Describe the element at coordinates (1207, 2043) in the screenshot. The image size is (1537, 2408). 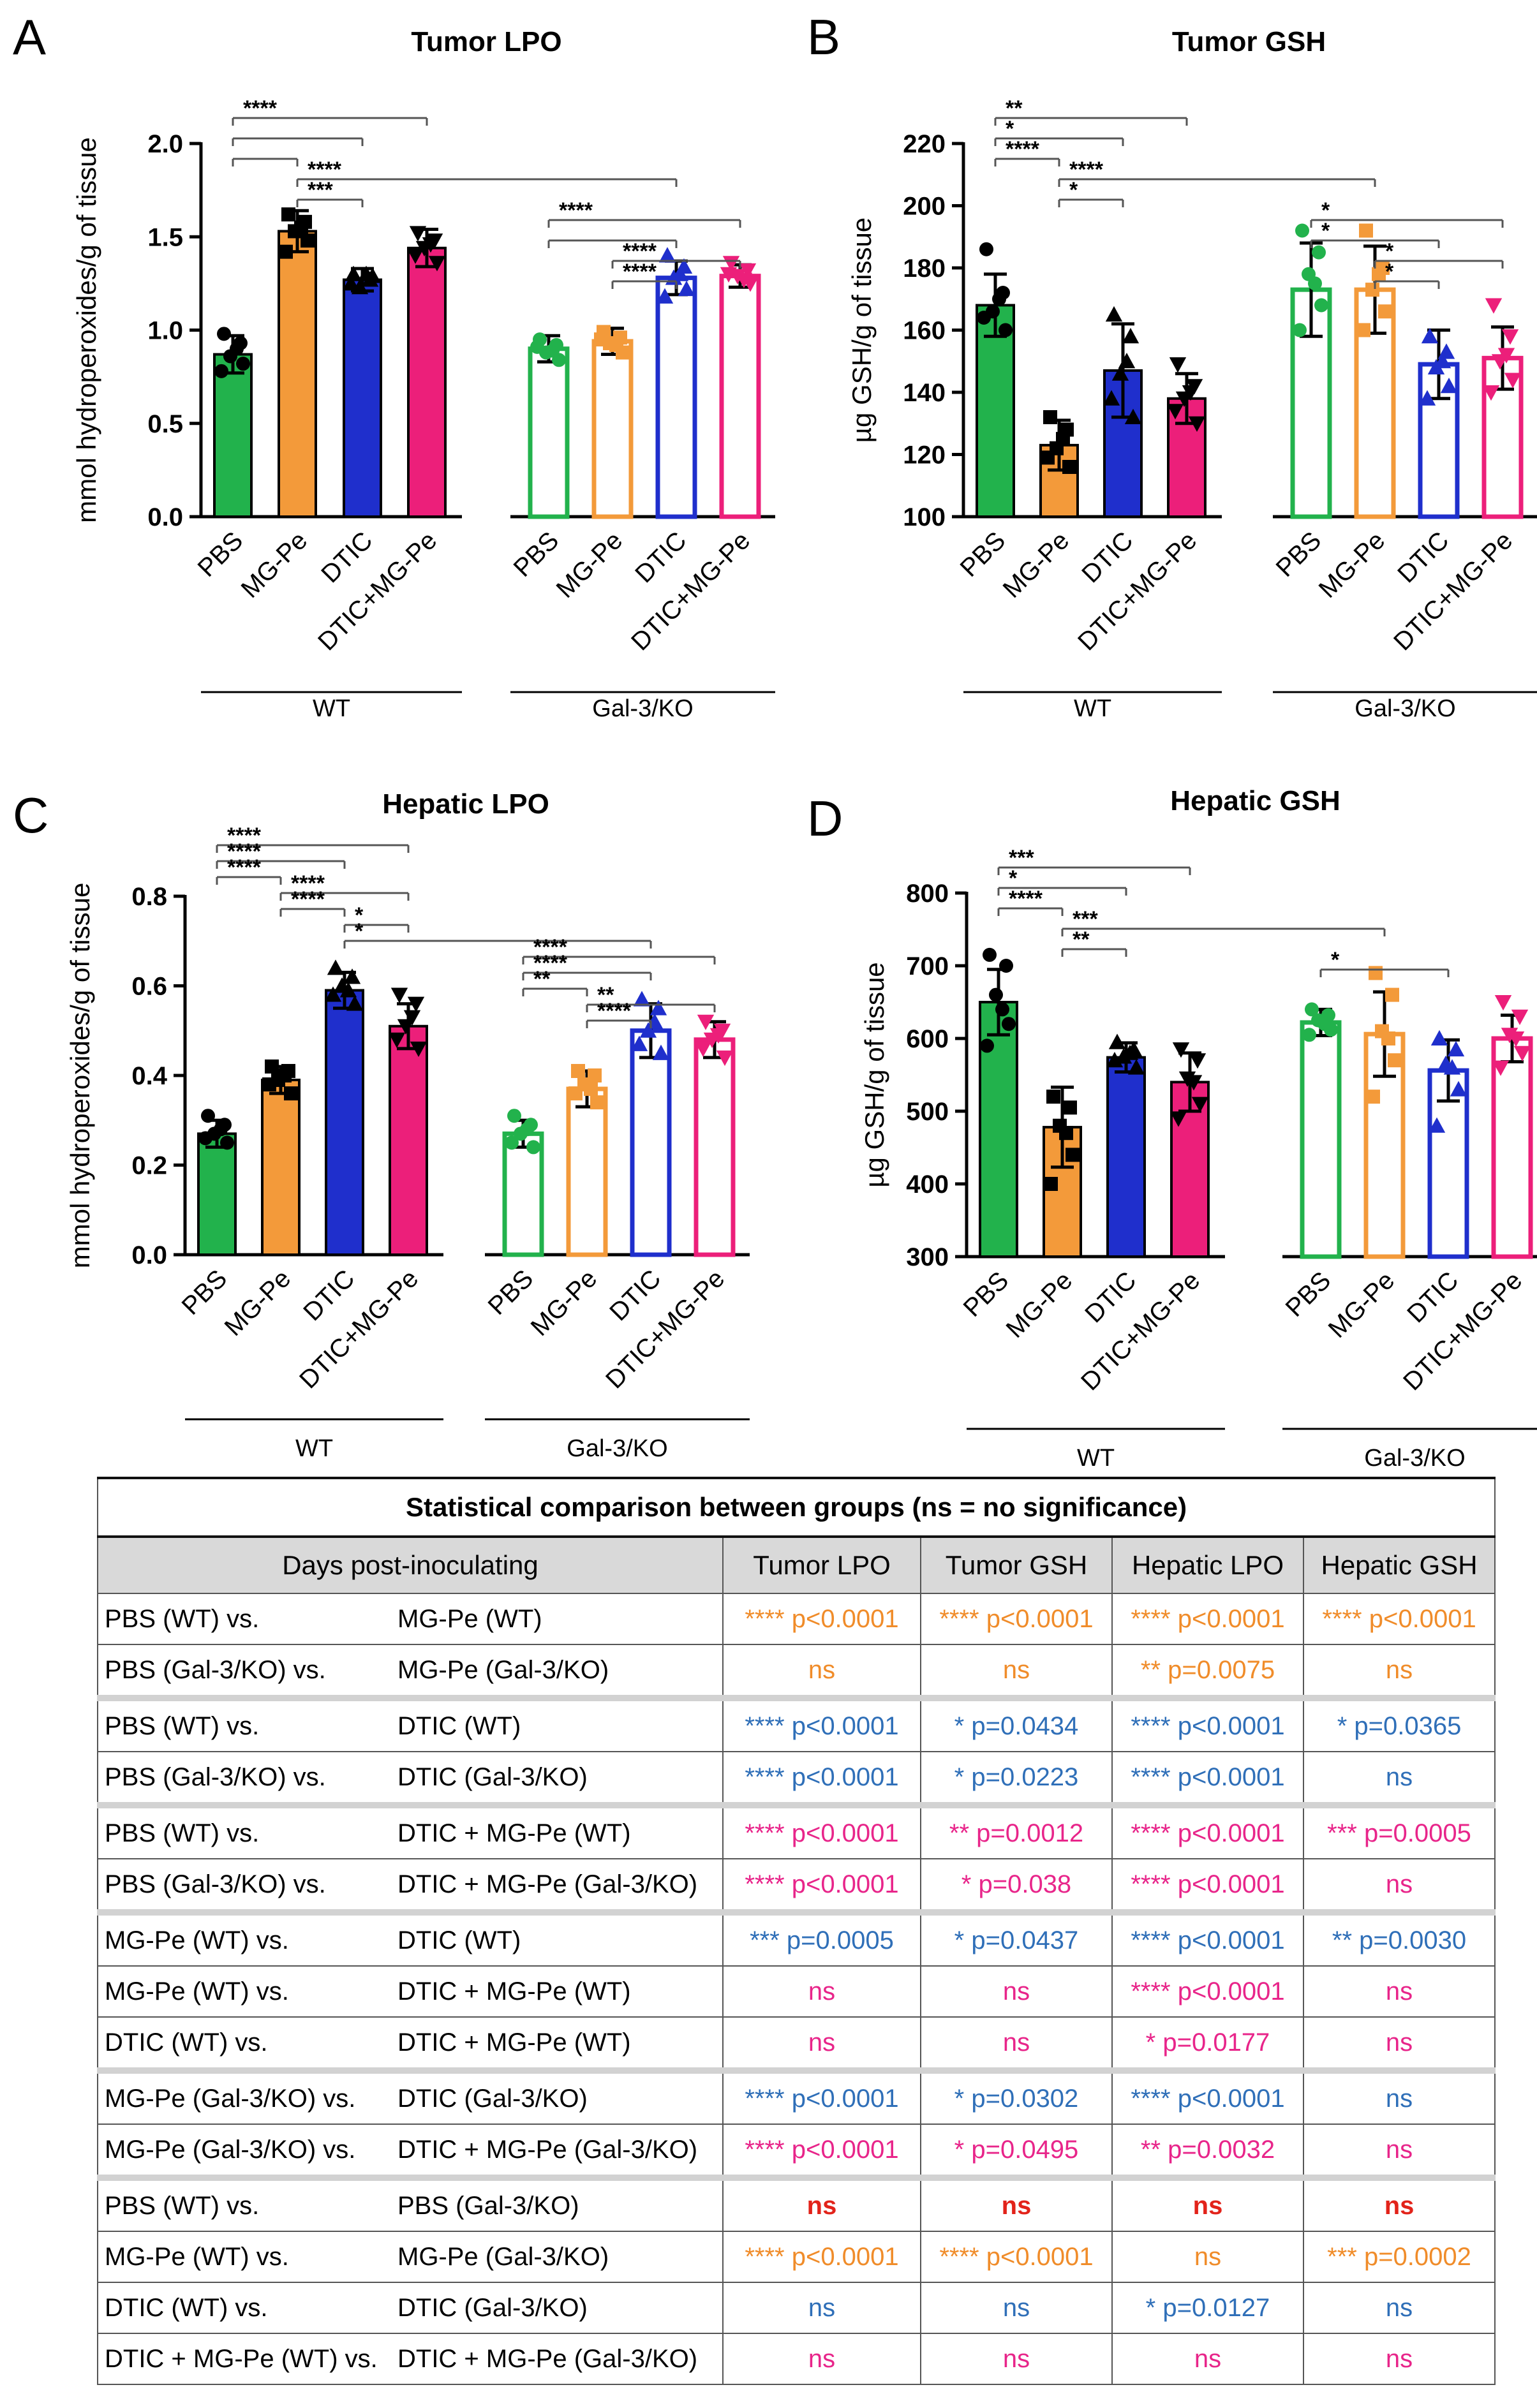
I see `p-value-cell: * p=0.0177` at that location.